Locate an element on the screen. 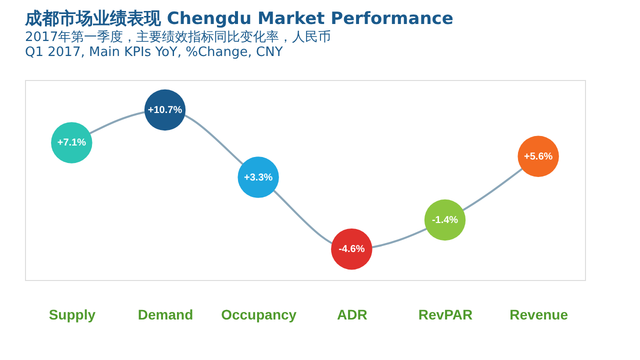  chart-title: 成都市场业绩表现 Chengdu Market Performance is located at coordinates (239, 19).